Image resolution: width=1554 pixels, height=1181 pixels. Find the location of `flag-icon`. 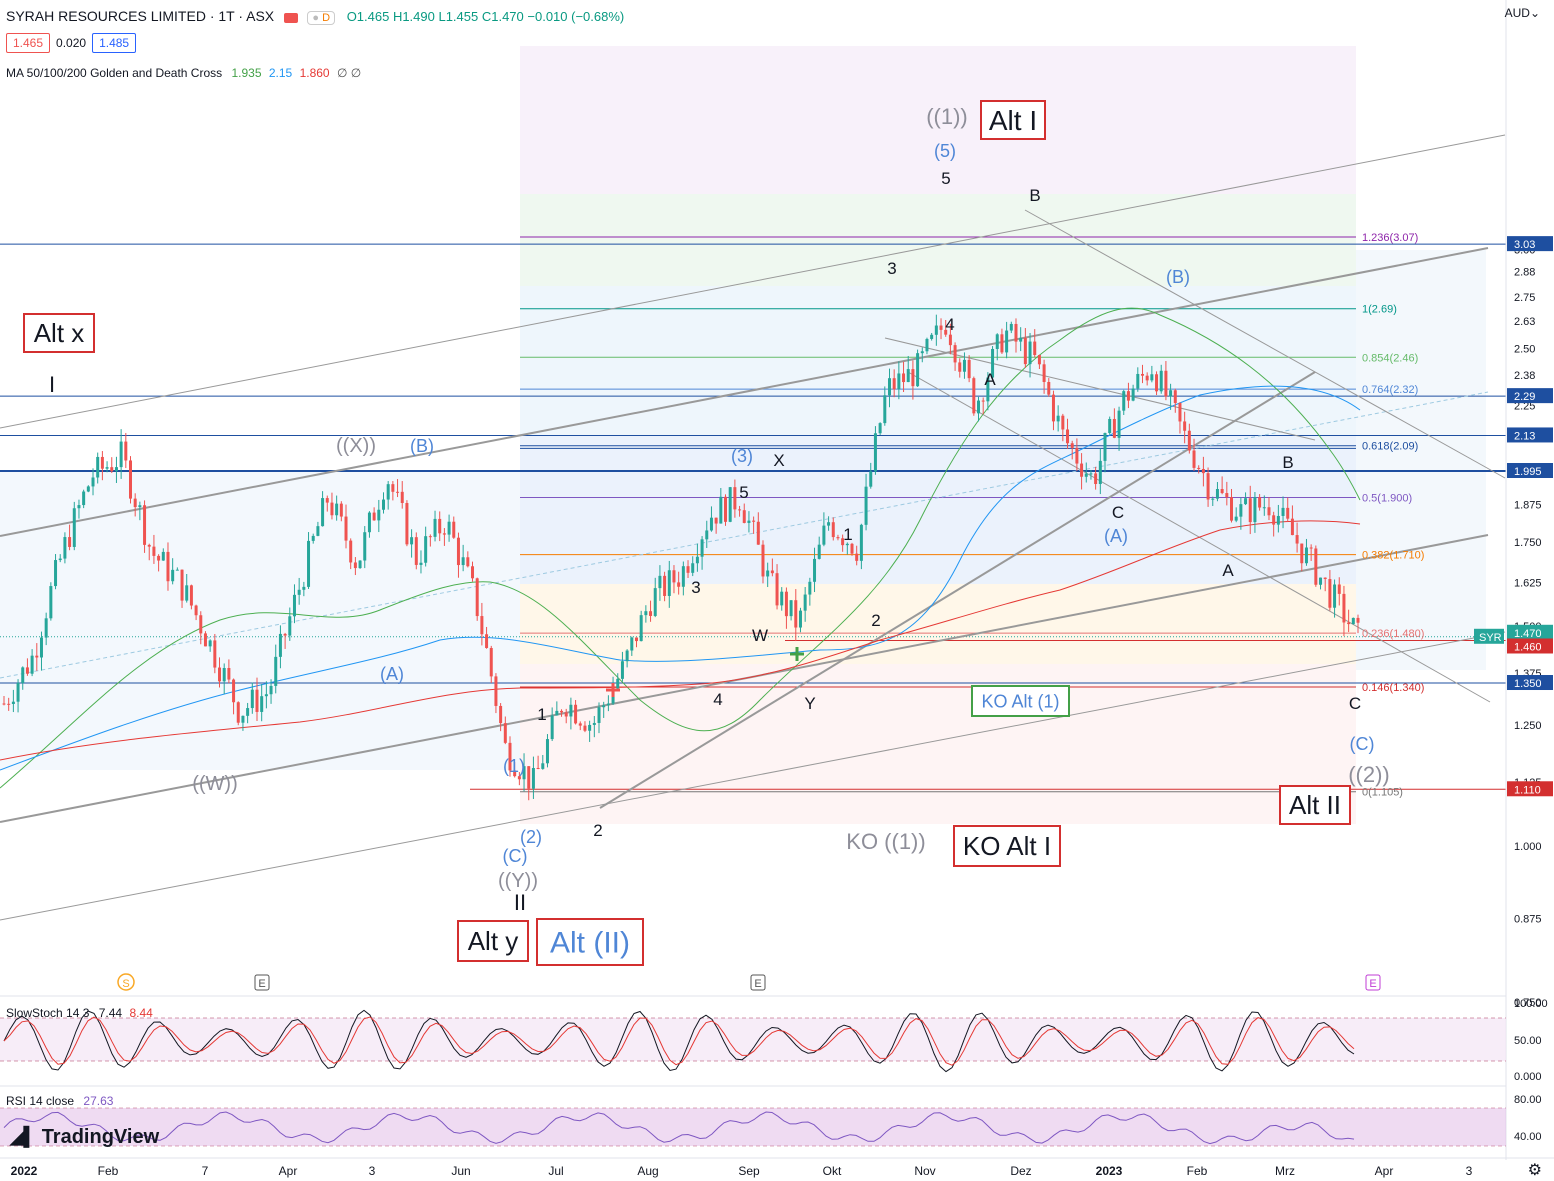

flag-icon is located at coordinates (290, 17).